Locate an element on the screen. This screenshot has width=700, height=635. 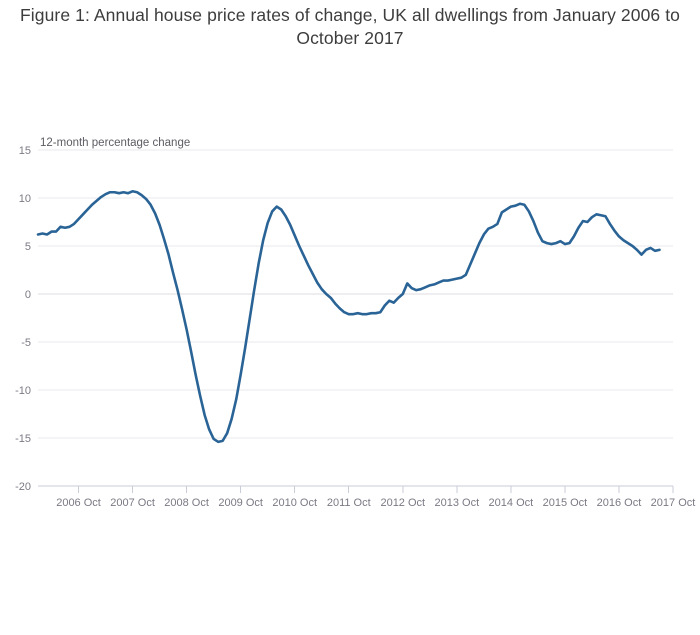
x-tick-label: 2015 Oct is located at coordinates (565, 503).